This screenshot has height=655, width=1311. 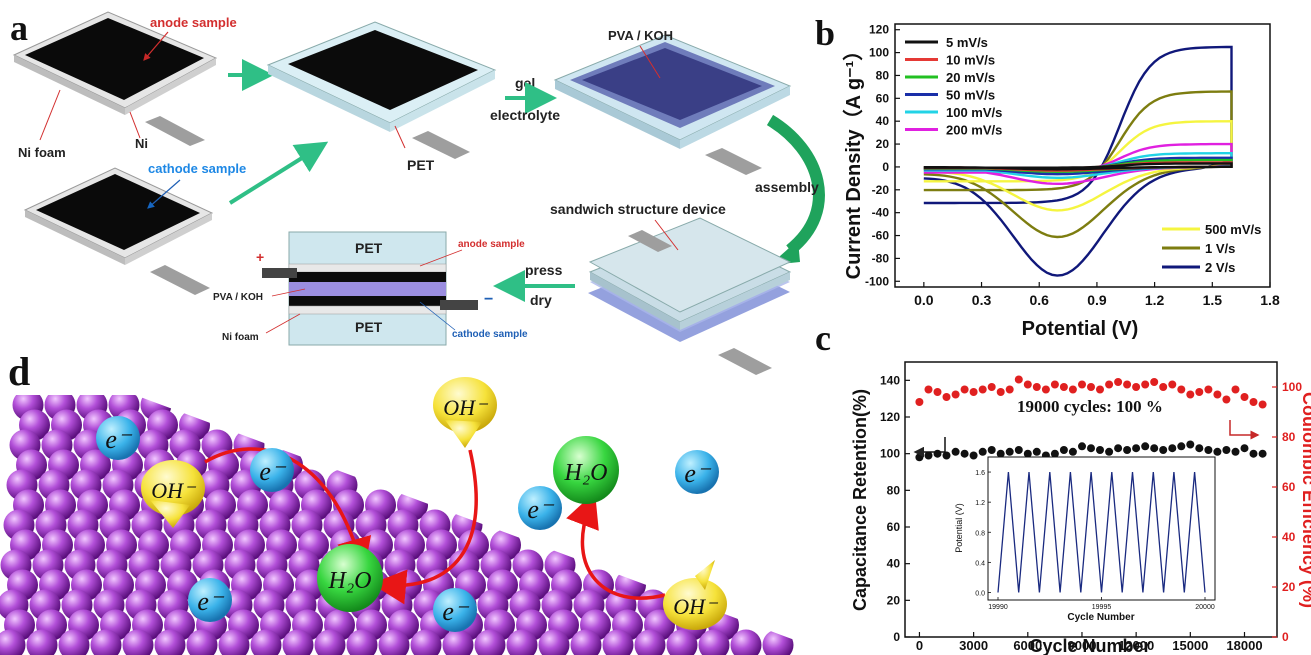 I want to click on pva-koh-label: PVA / KOH, so click(x=640, y=35).